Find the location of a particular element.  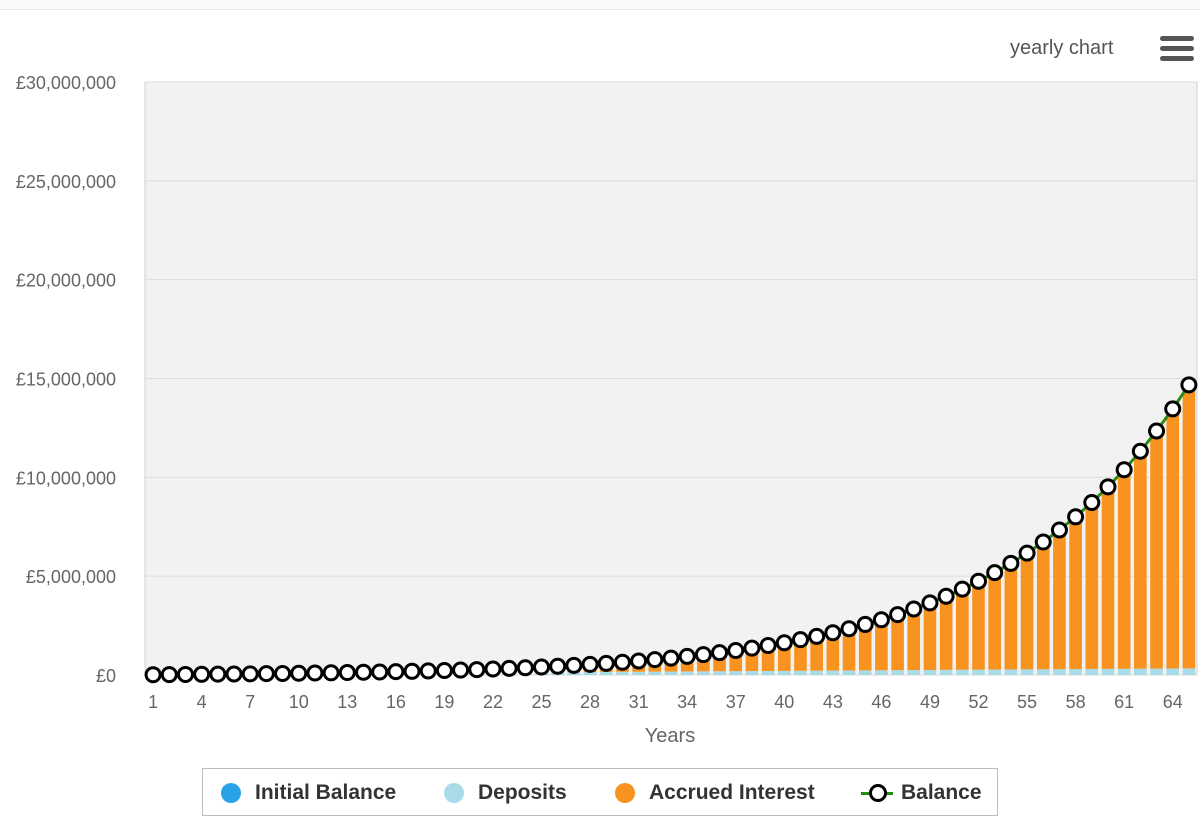

legend-item-initial-balance: Initial Balance is located at coordinates (308, 793).